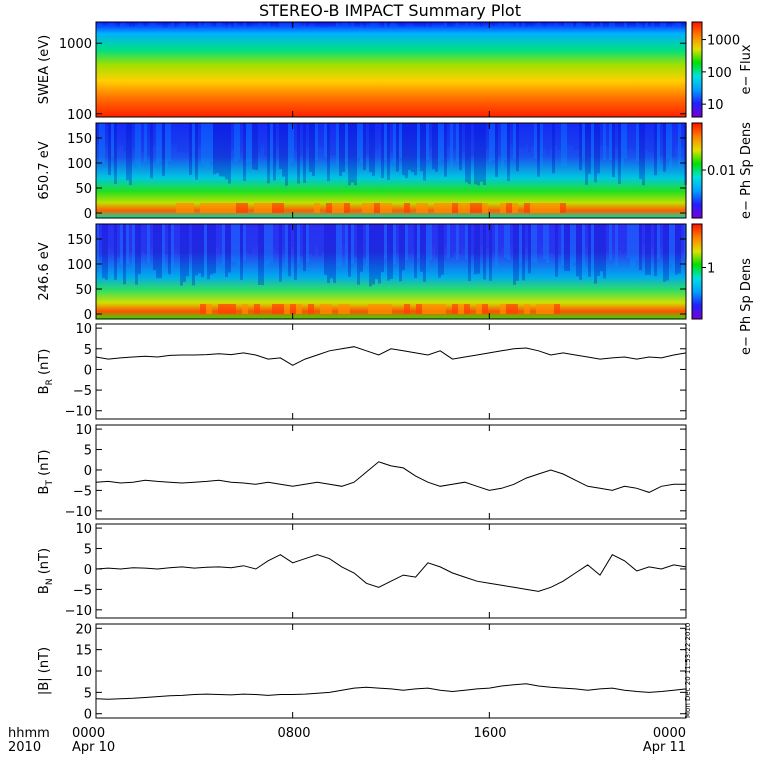 This screenshot has width=780, height=780. I want to click on y-tick-label: 5, so click(88, 350).